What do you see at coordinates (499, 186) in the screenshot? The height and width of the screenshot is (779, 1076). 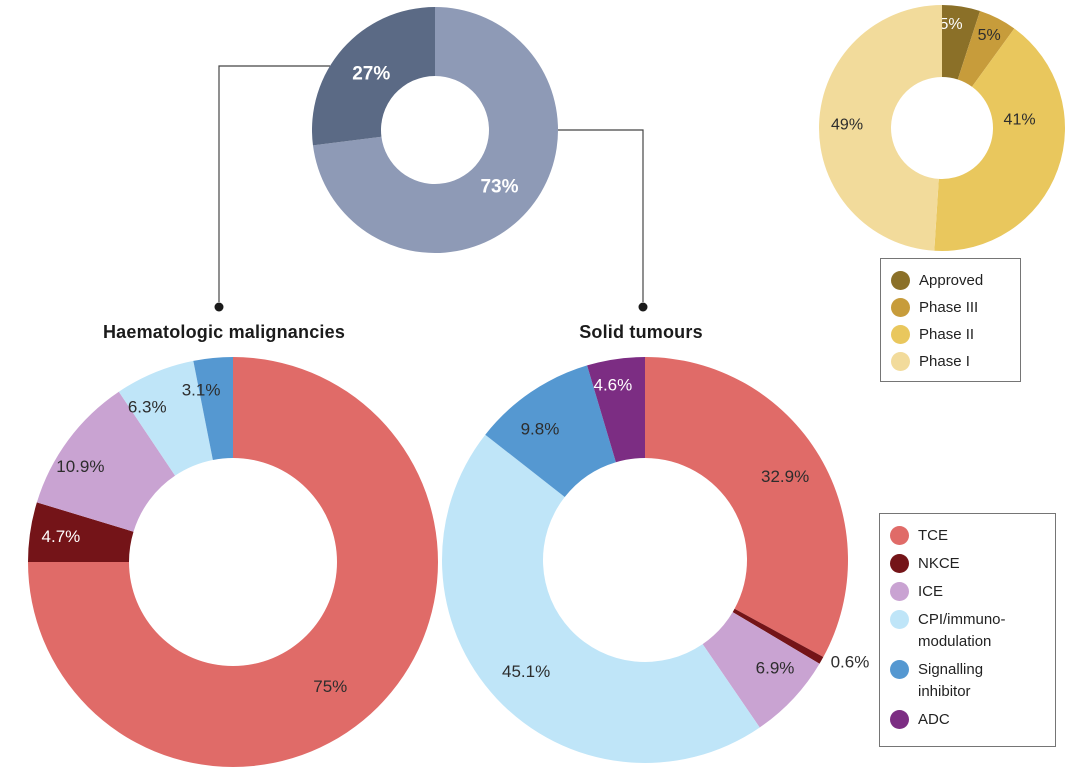 I see `overall-label-solid-tumours: 73%` at bounding box center [499, 186].